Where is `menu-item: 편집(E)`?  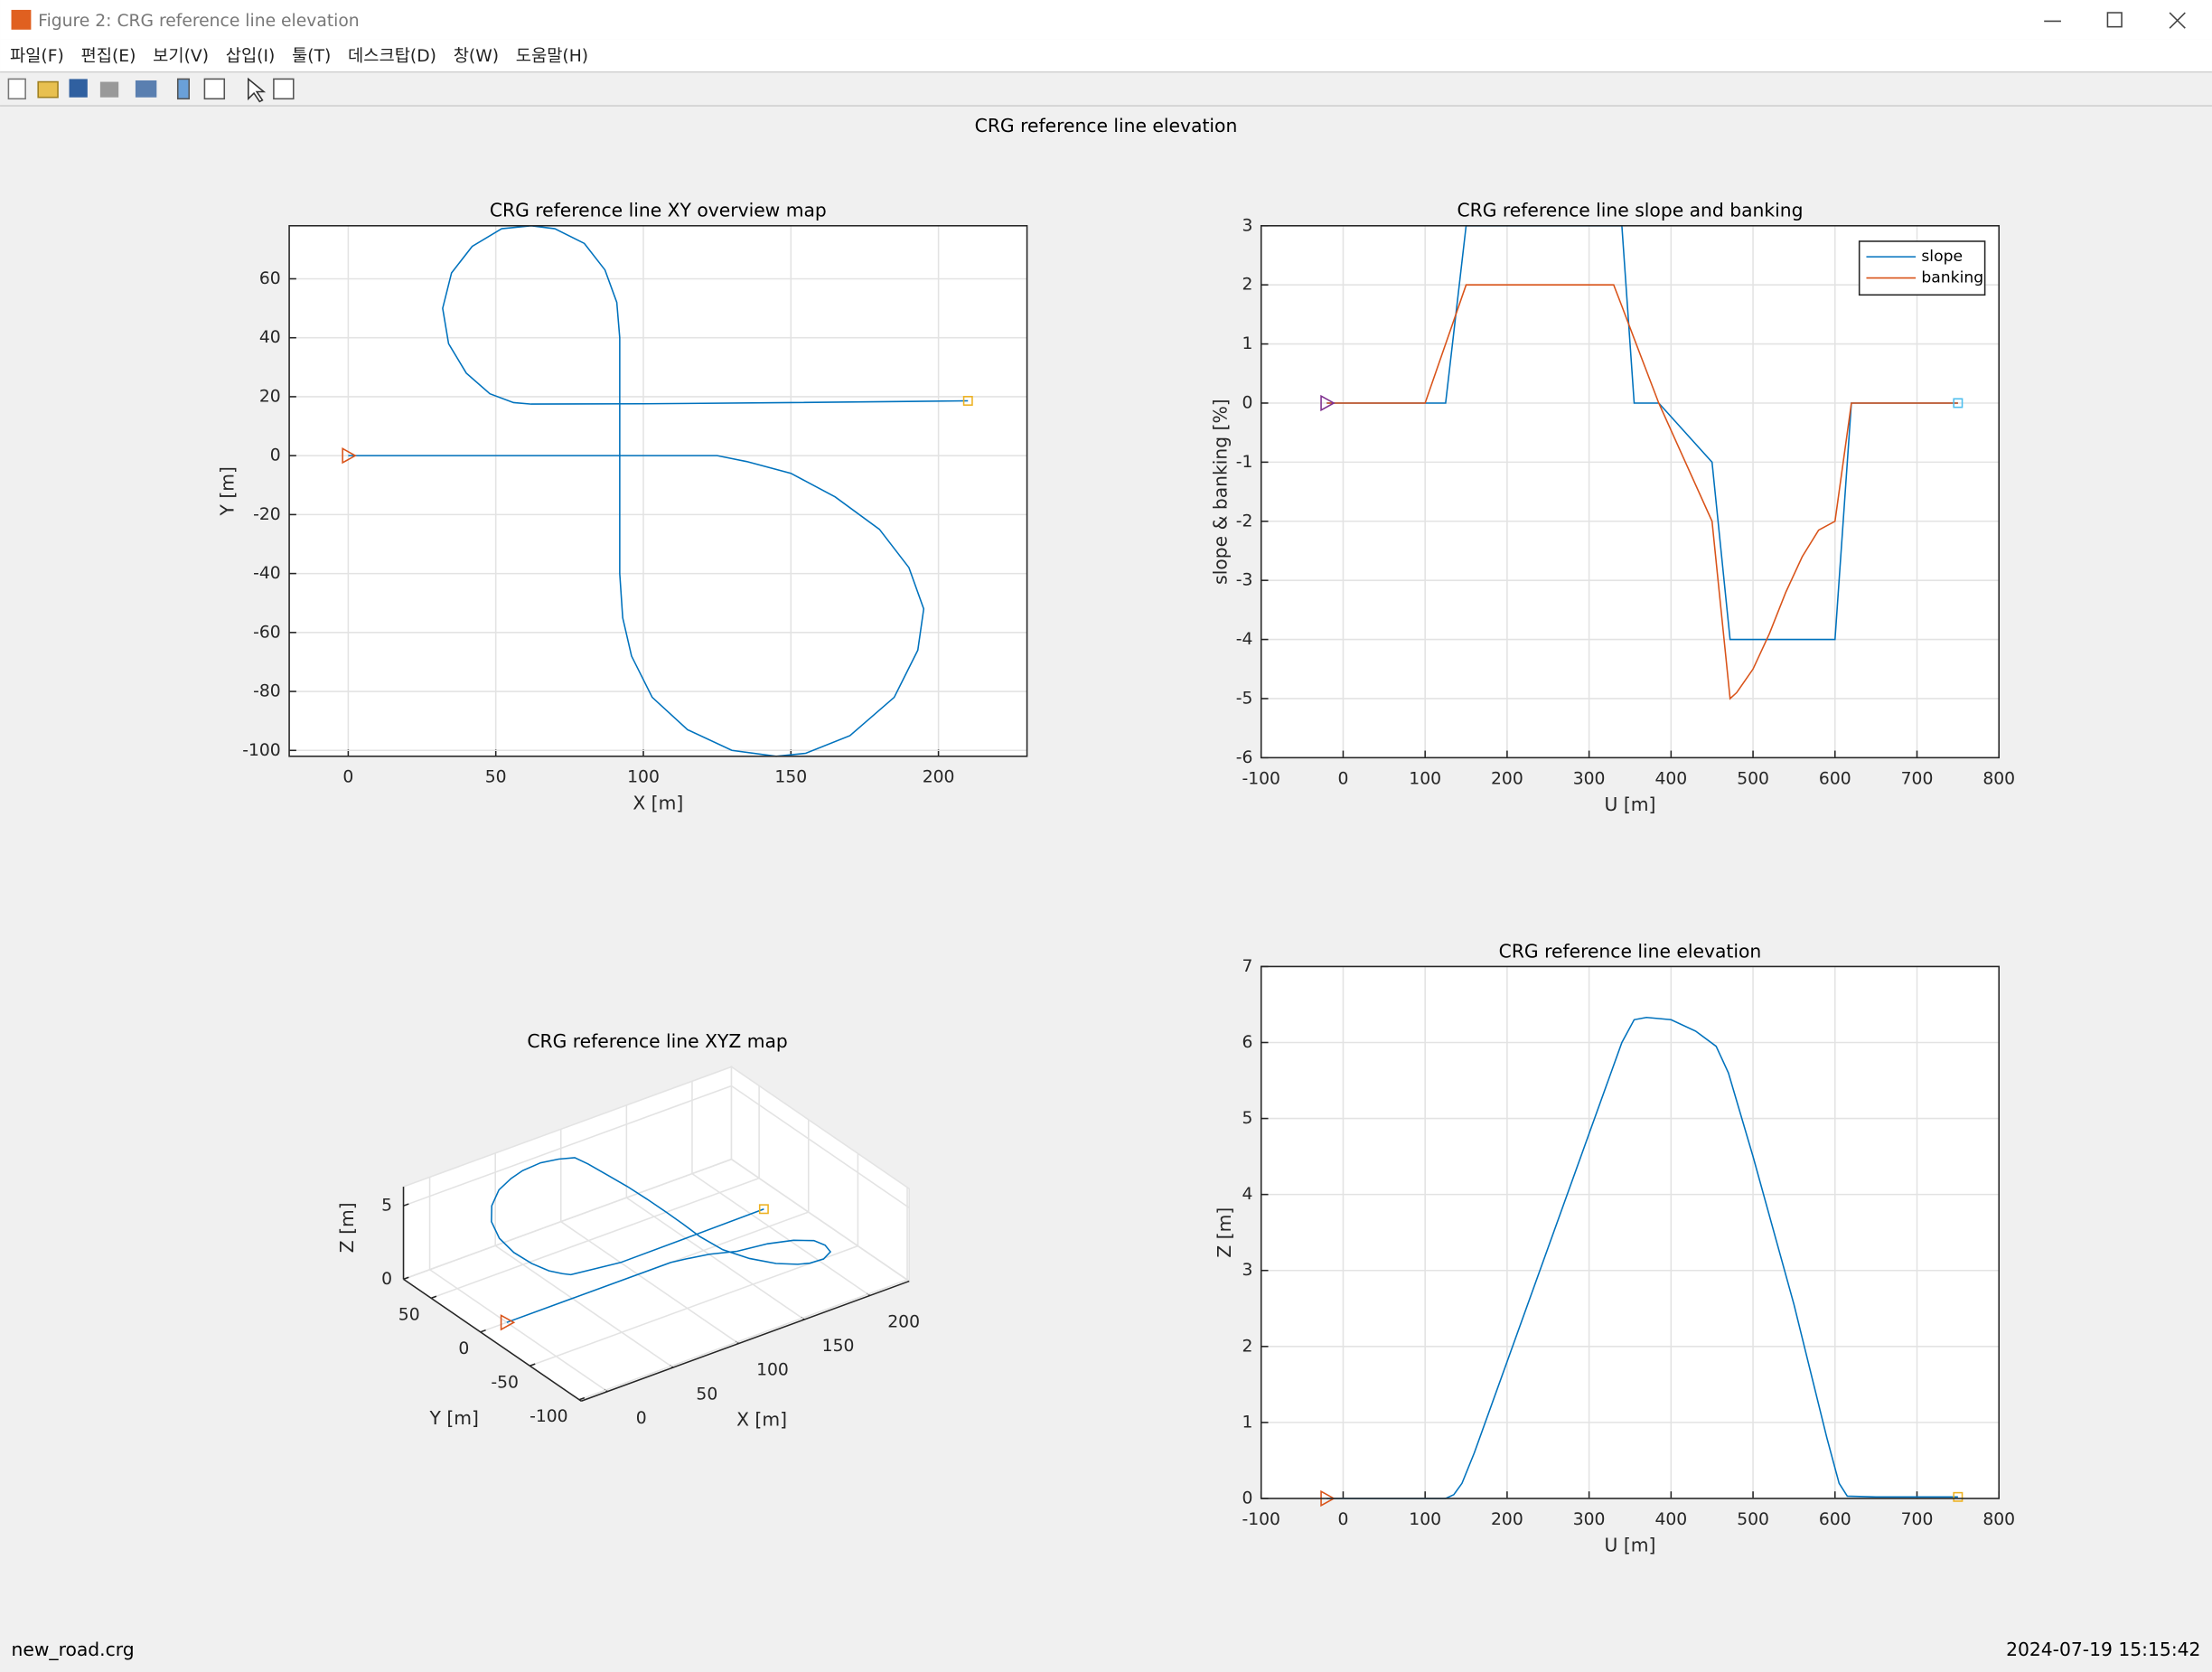 menu-item: 편집(E) is located at coordinates (108, 56).